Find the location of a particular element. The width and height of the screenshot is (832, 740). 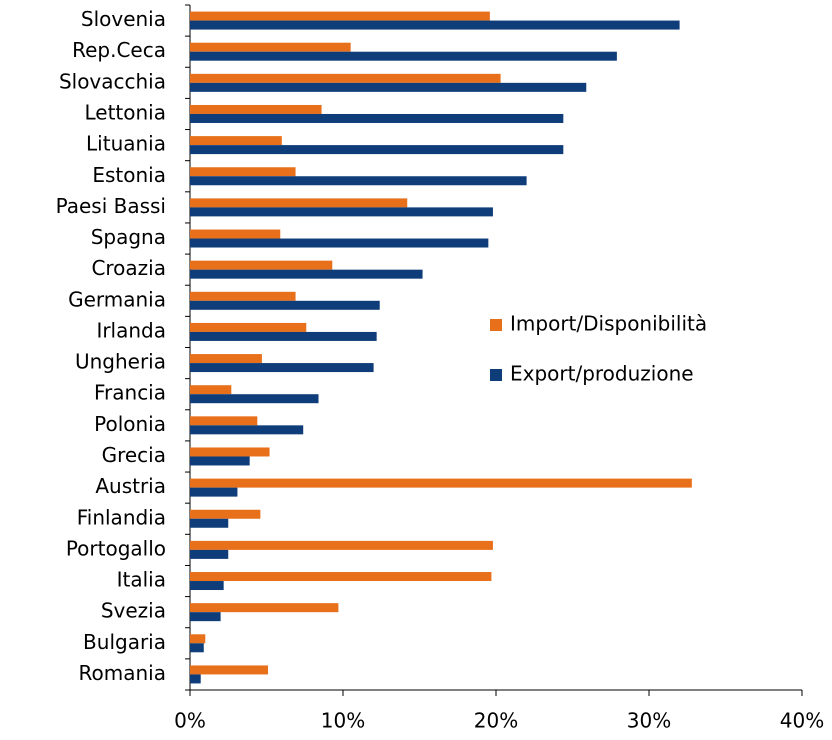

y-tick-label: Finlandia is located at coordinates (121, 517).